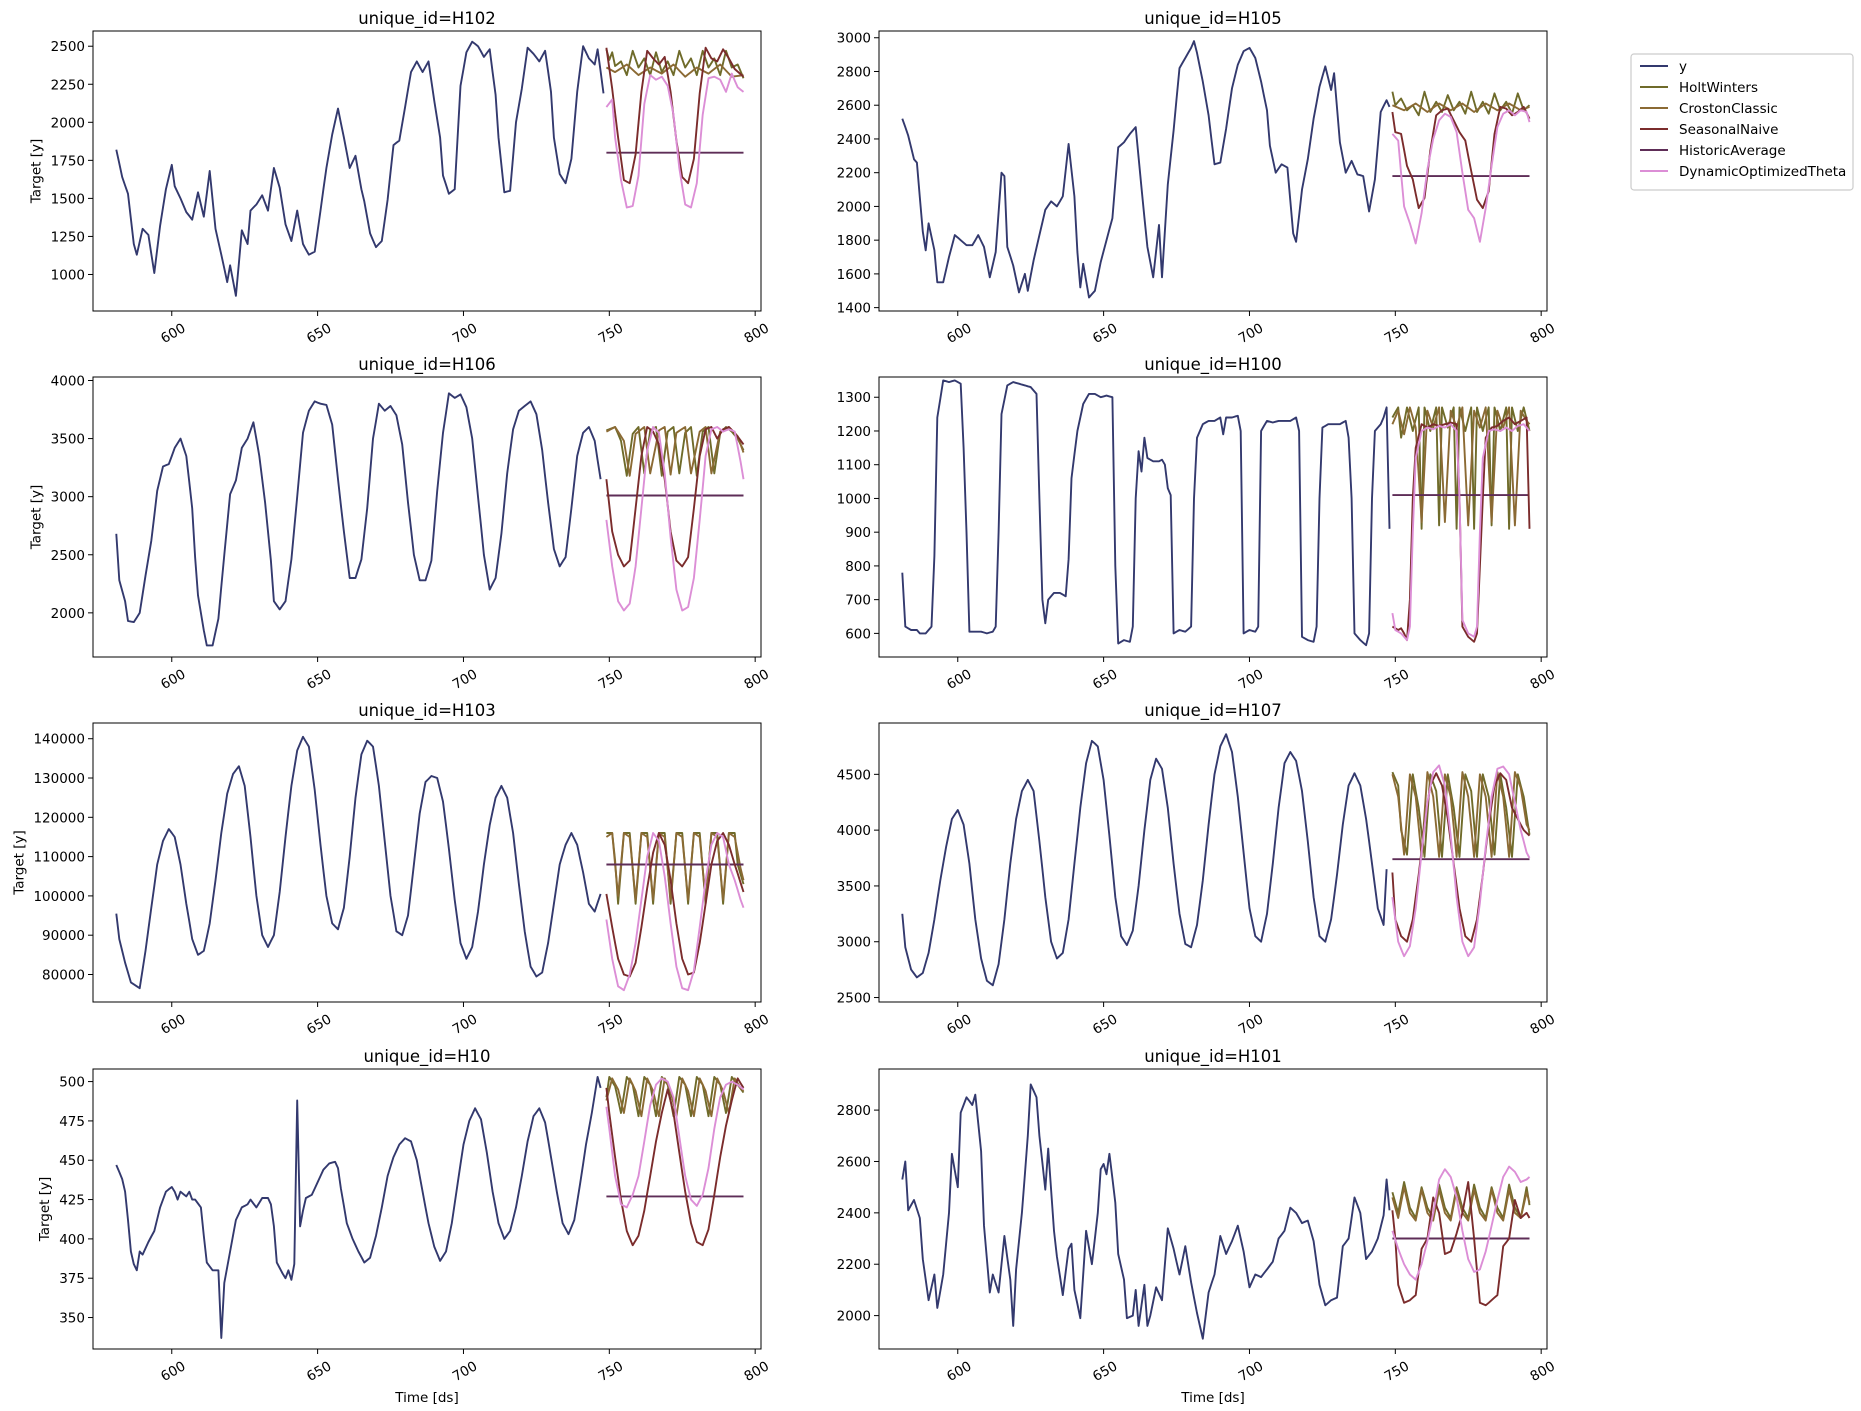 This screenshot has width=1861, height=1411. Describe the element at coordinates (72, 1122) in the screenshot. I see `y-tick-label: 475` at that location.